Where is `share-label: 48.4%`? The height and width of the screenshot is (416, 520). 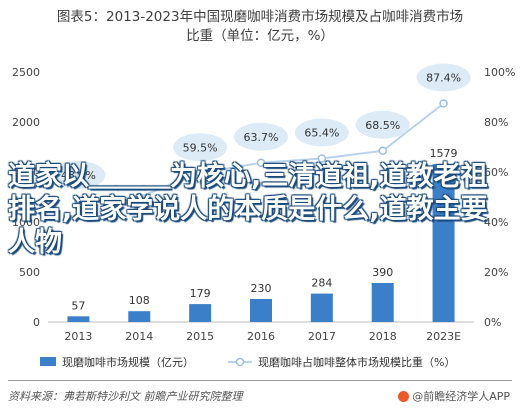 share-label: 48.4% is located at coordinates (78, 175).